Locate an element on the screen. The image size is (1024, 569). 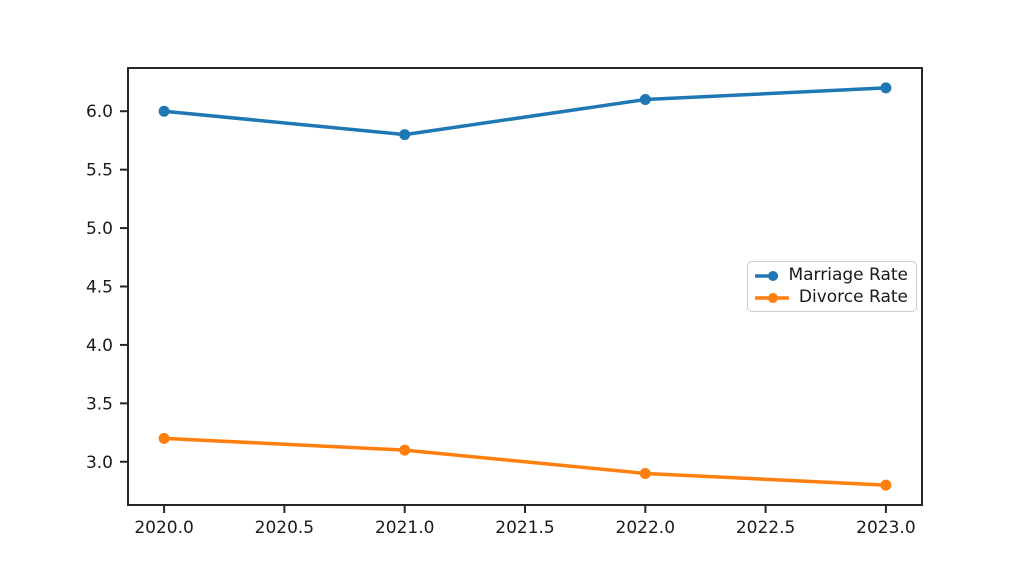
y-tick-label: 5.5 is located at coordinates (99, 171).